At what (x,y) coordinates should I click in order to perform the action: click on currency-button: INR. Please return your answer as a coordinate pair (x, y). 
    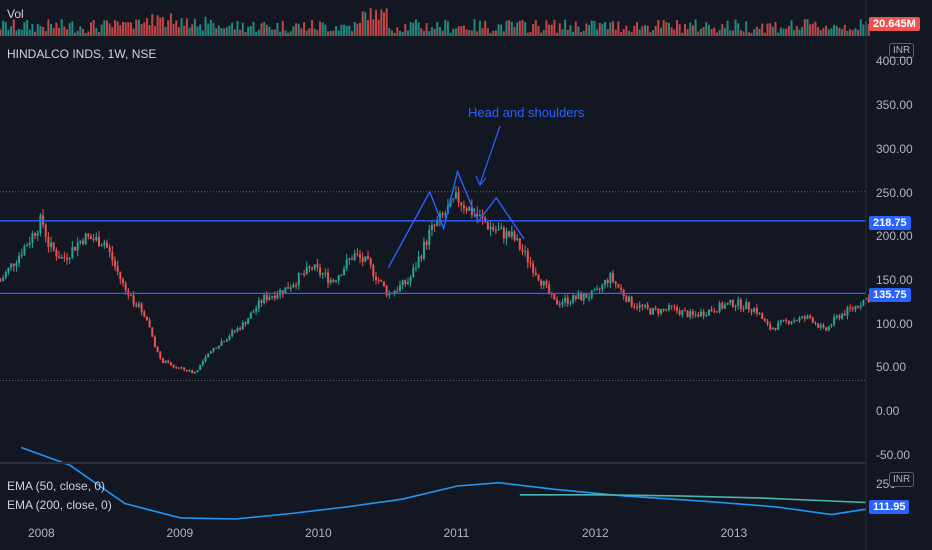
    Looking at the image, I should click on (902, 50).